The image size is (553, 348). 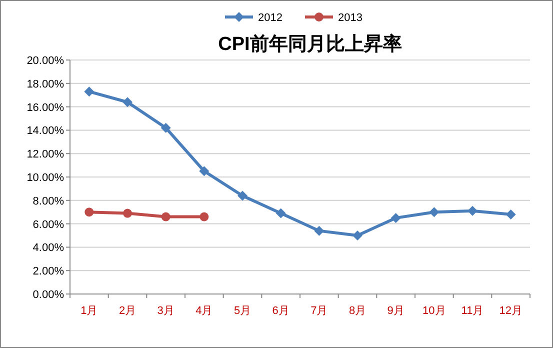 What do you see at coordinates (45, 108) in the screenshot?
I see `y-tick-label: 16.00%` at bounding box center [45, 108].